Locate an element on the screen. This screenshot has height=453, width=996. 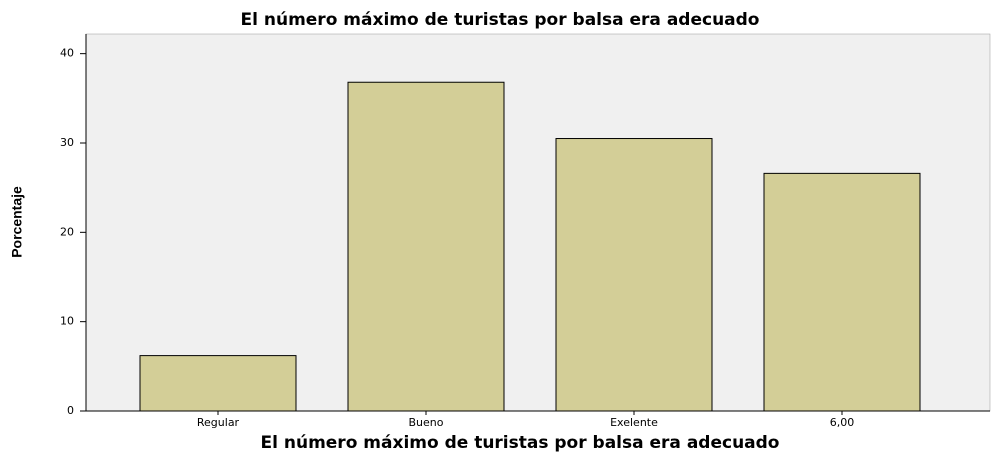
y-tick-label: 40 is located at coordinates (67, 53).